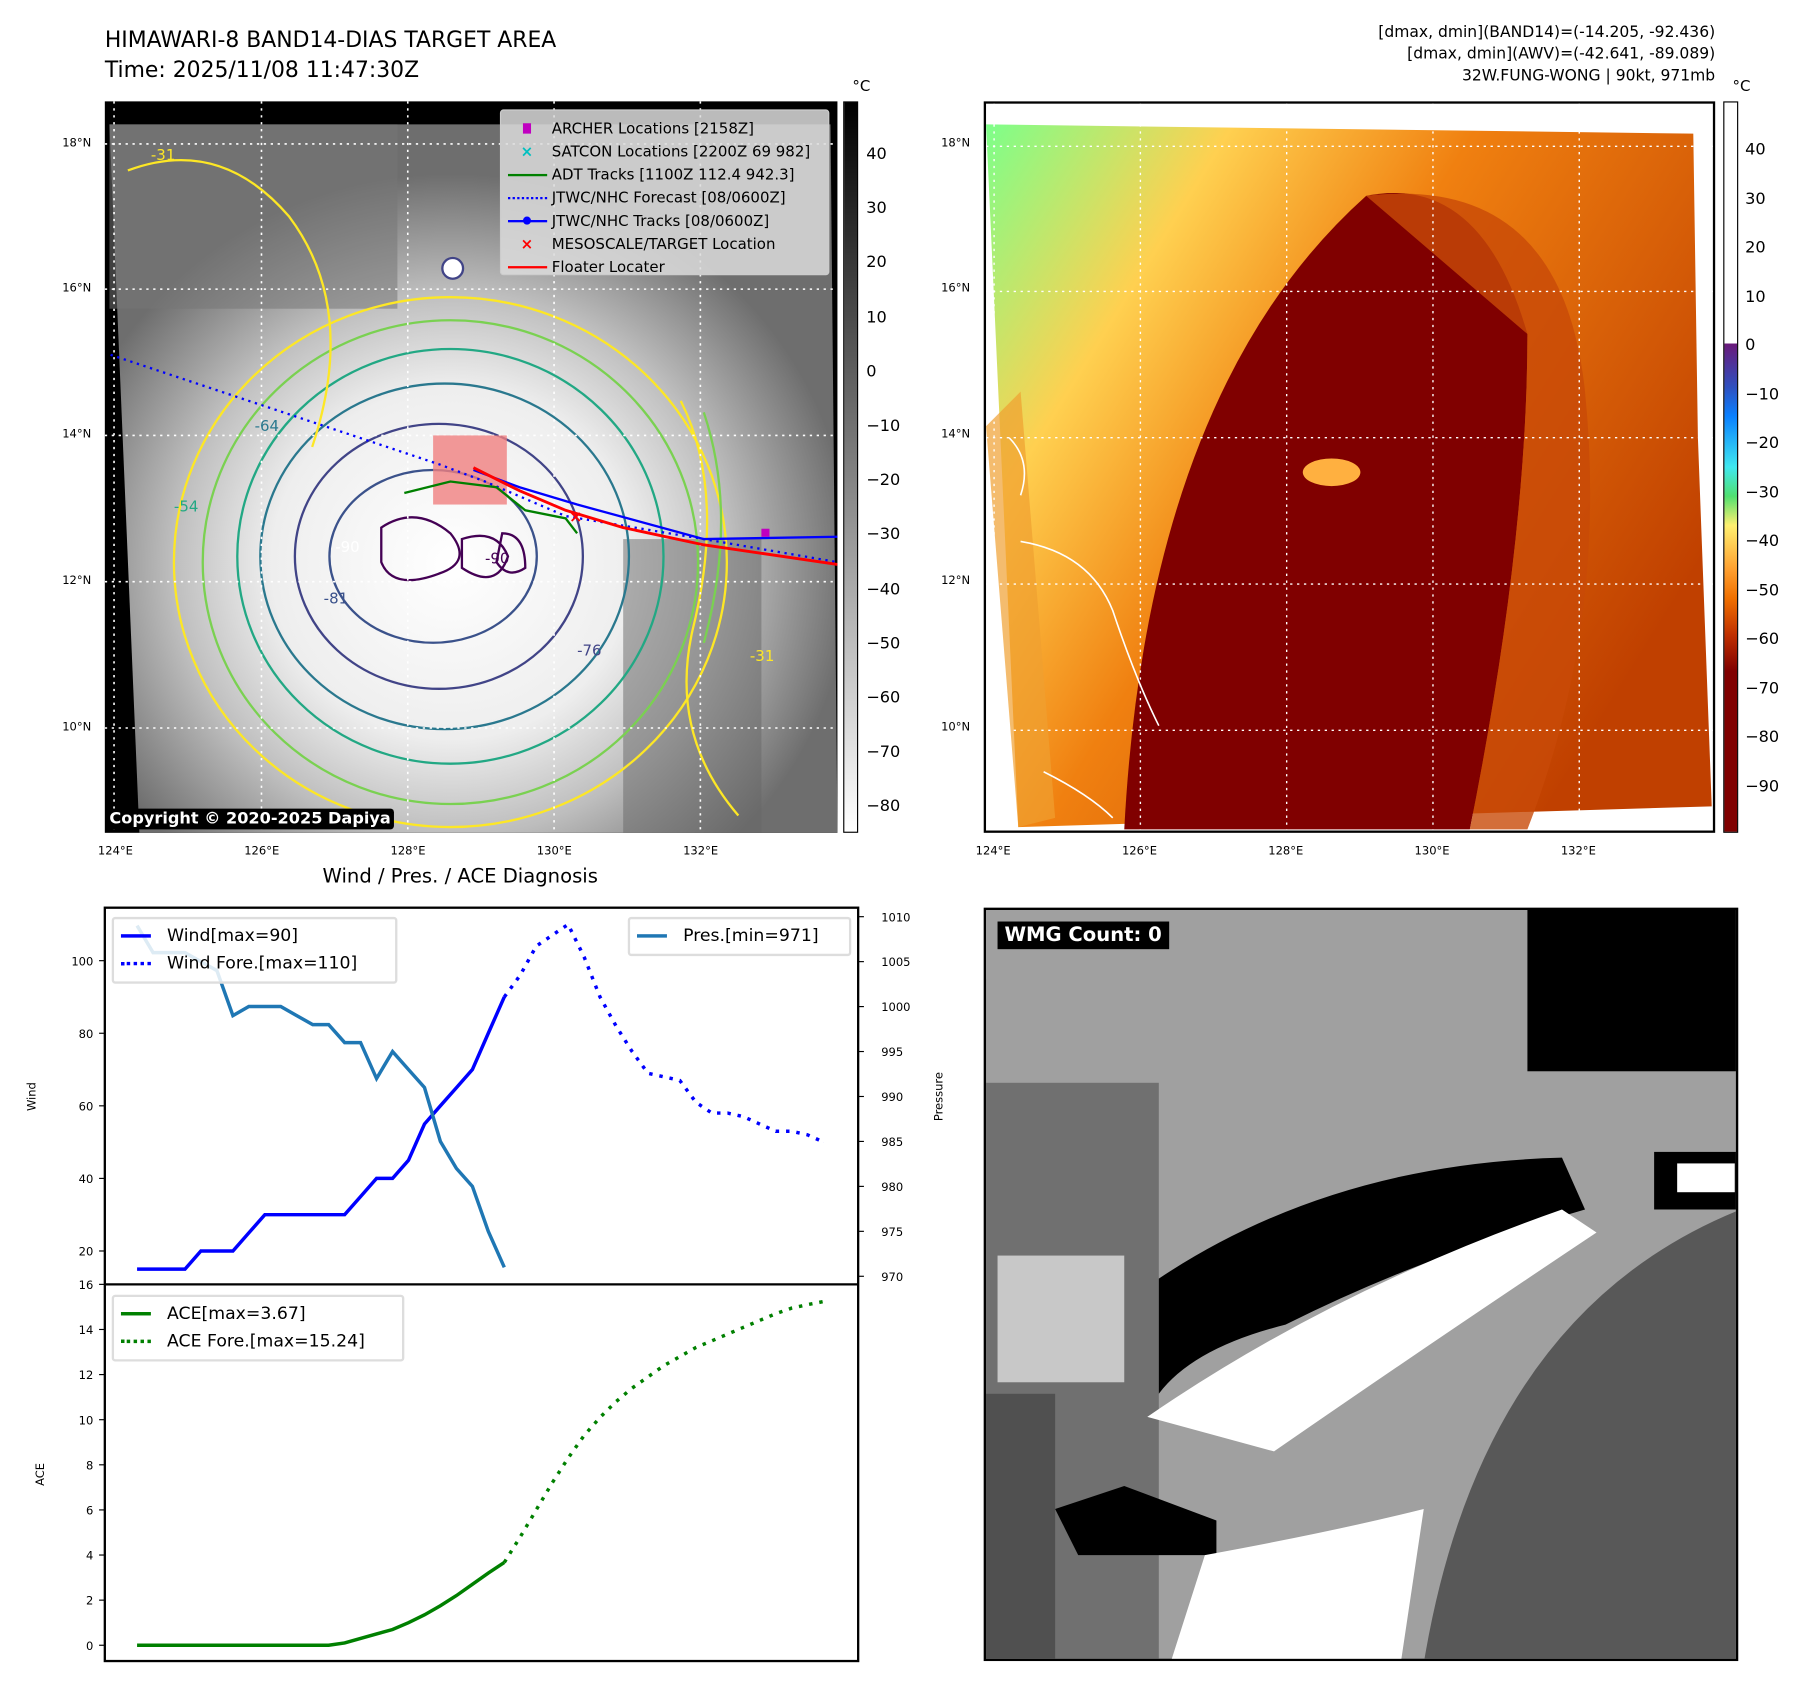 This screenshot has width=1797, height=1690. What do you see at coordinates (82, 961) in the screenshot?
I see `wind-tick-label: 100` at bounding box center [82, 961].